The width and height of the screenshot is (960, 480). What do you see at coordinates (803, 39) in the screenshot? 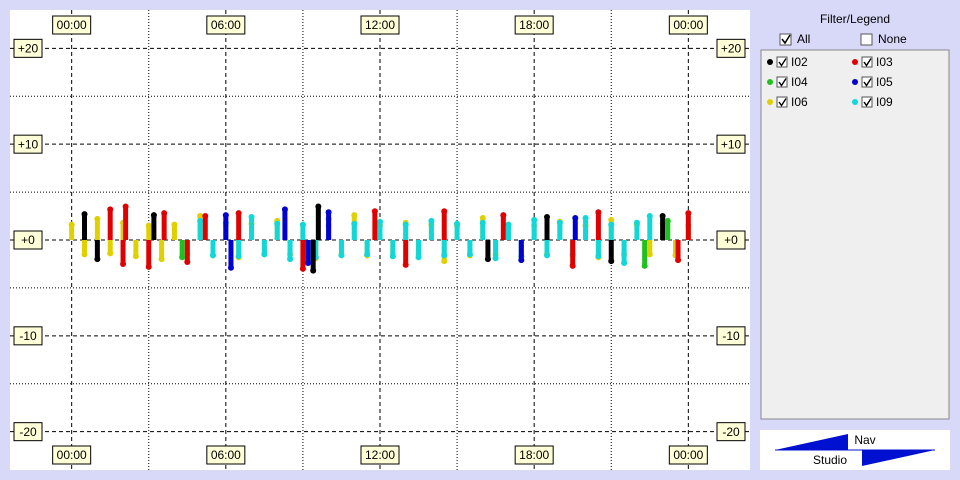
I see `all-label: All` at bounding box center [803, 39].